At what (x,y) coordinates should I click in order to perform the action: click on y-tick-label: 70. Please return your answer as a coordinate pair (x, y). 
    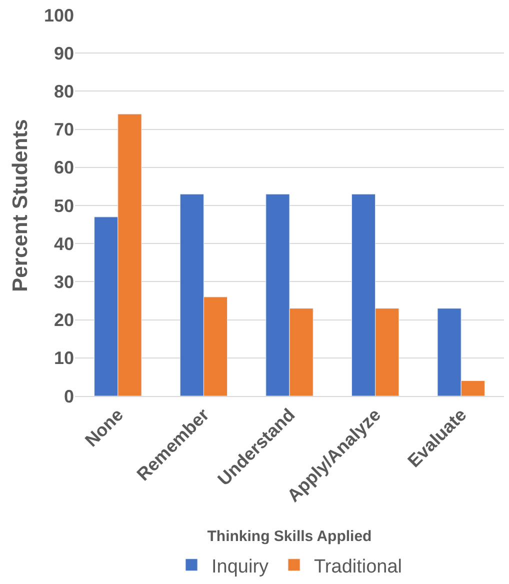
    Looking at the image, I should click on (64, 130).